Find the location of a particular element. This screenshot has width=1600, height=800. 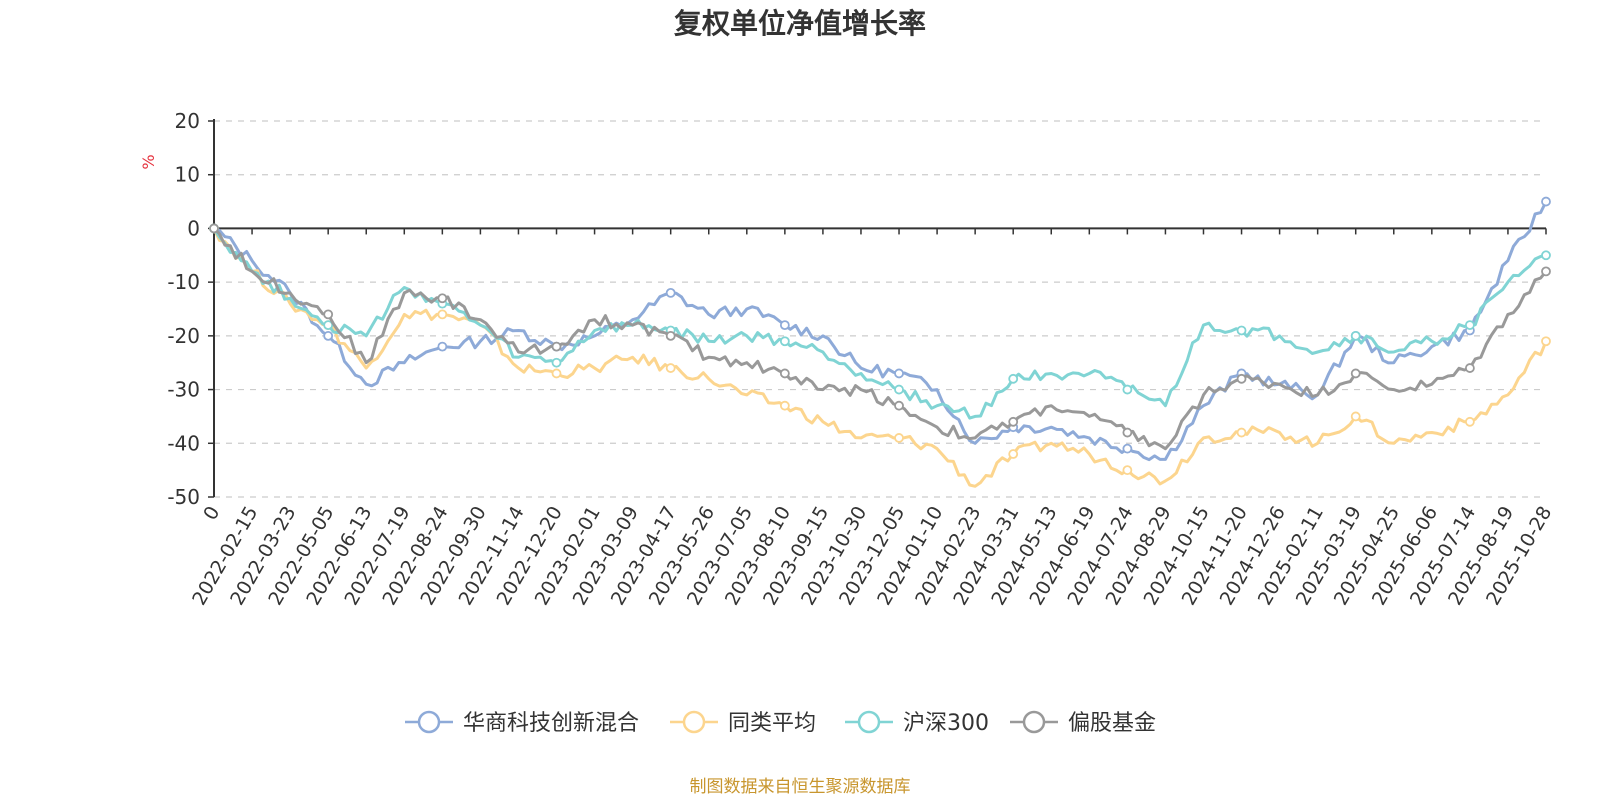

legend-item: 华商科技创新混合 is located at coordinates (522, 723).